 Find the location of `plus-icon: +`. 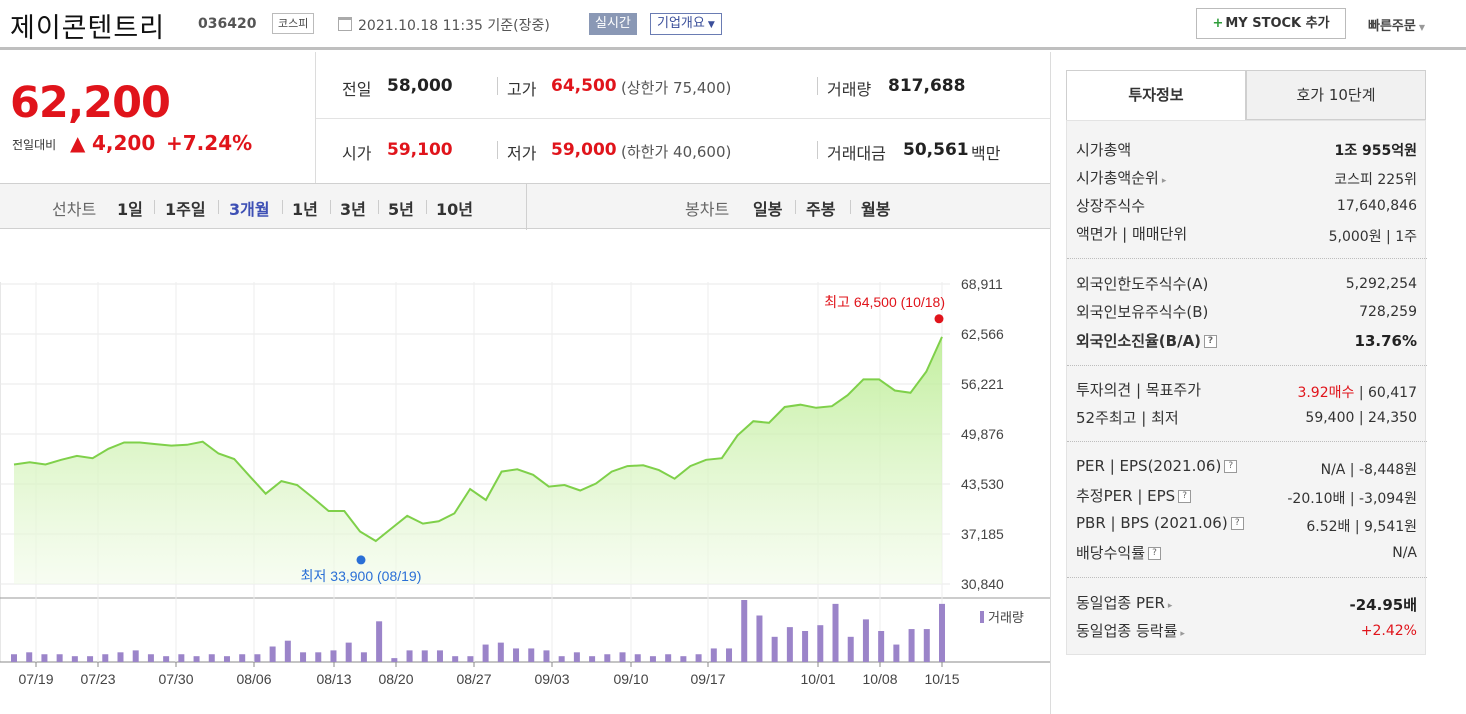

plus-icon: + is located at coordinates (1218, 23).